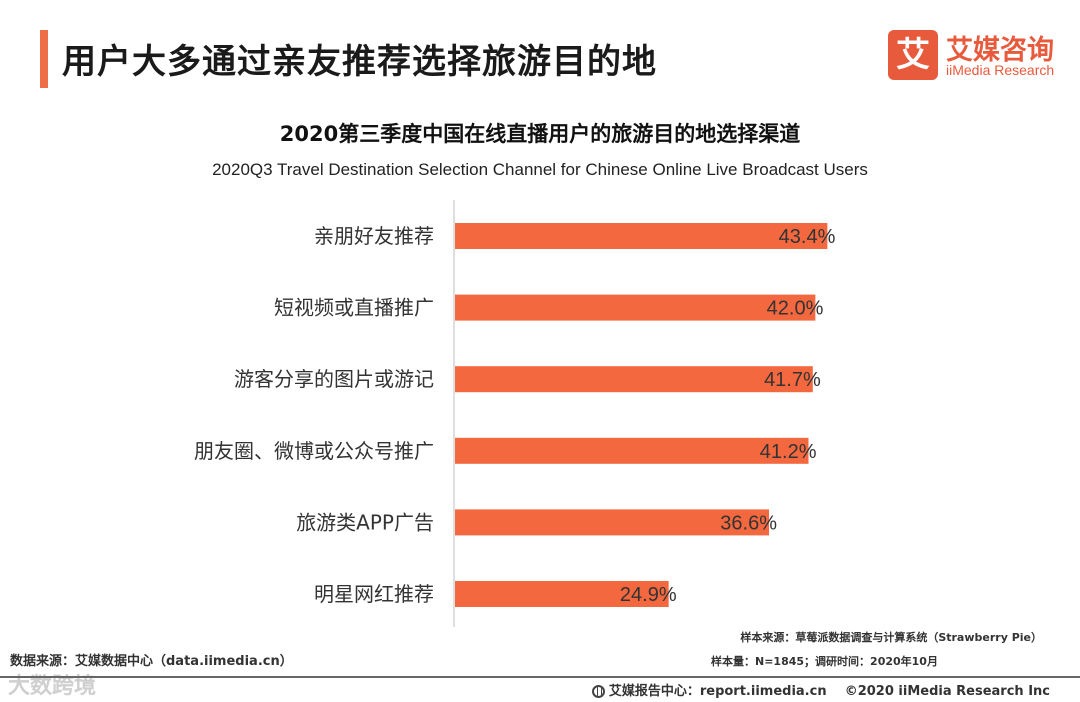  What do you see at coordinates (359, 62) in the screenshot?
I see `page-title: 用户大多通过亲友推荐选择旅游目的地` at bounding box center [359, 62].